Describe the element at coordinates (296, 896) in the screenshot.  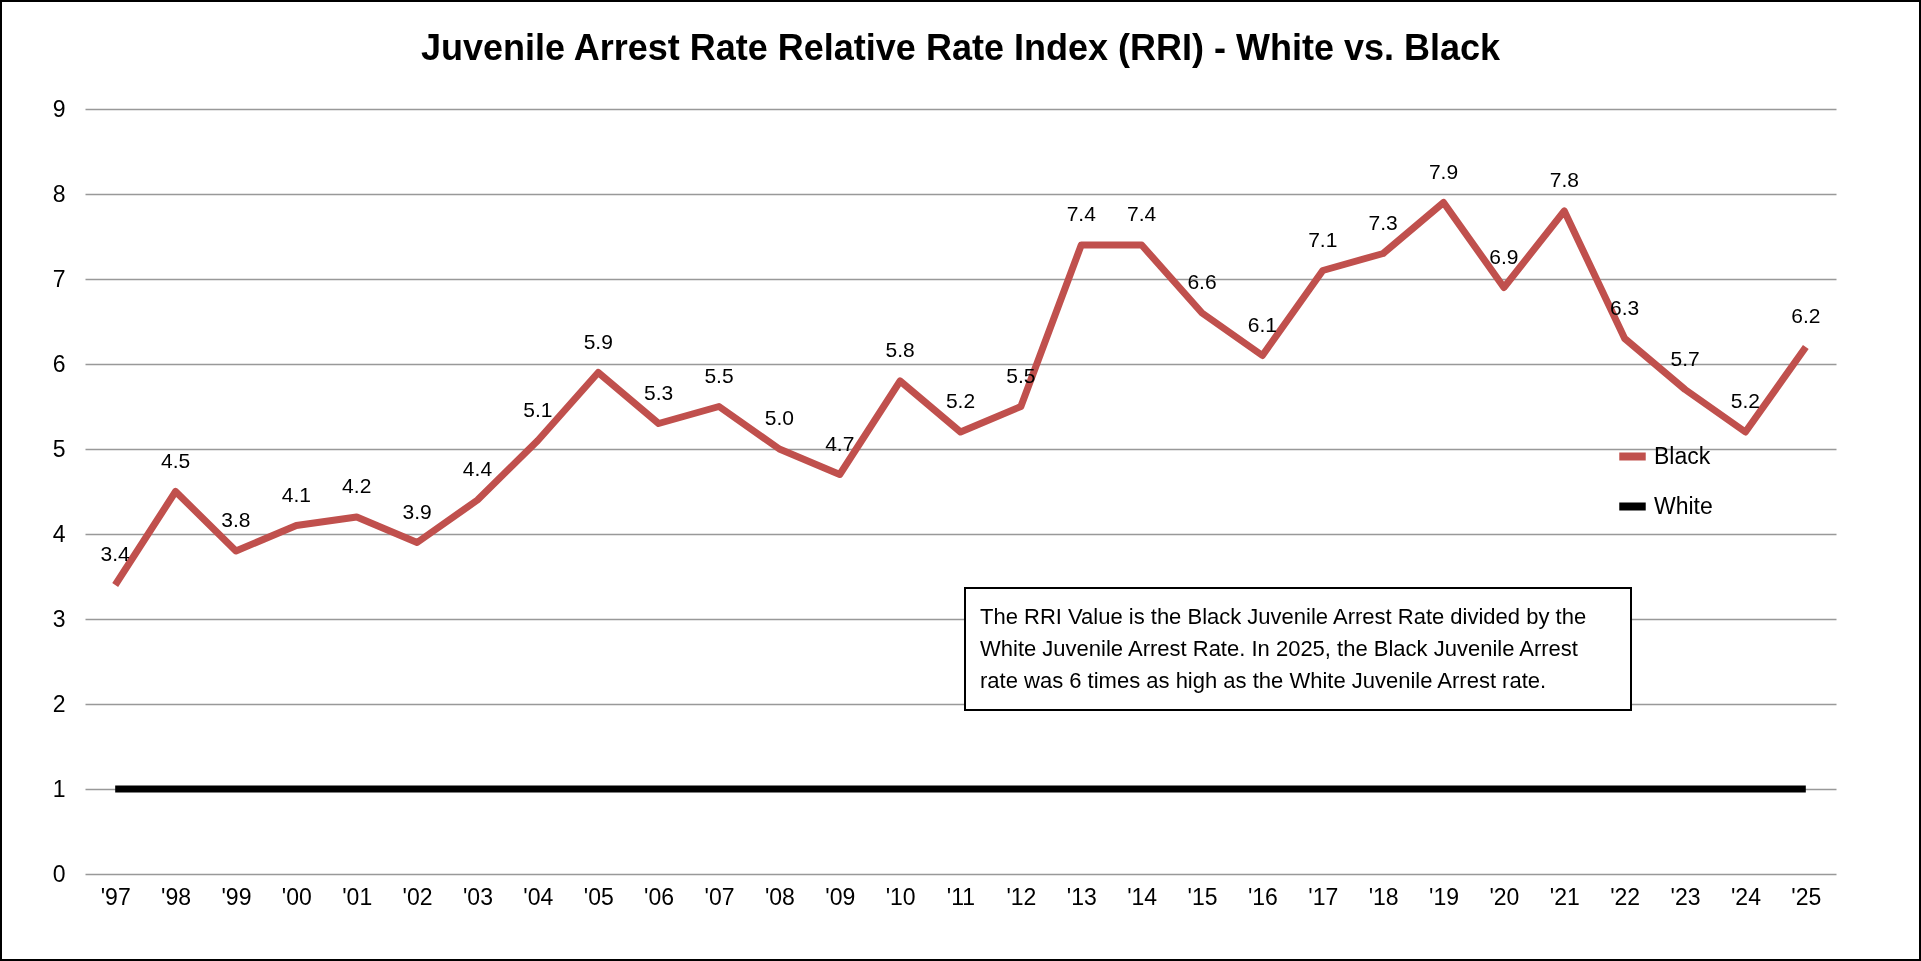
I see `x-tick-label: '00` at that location.